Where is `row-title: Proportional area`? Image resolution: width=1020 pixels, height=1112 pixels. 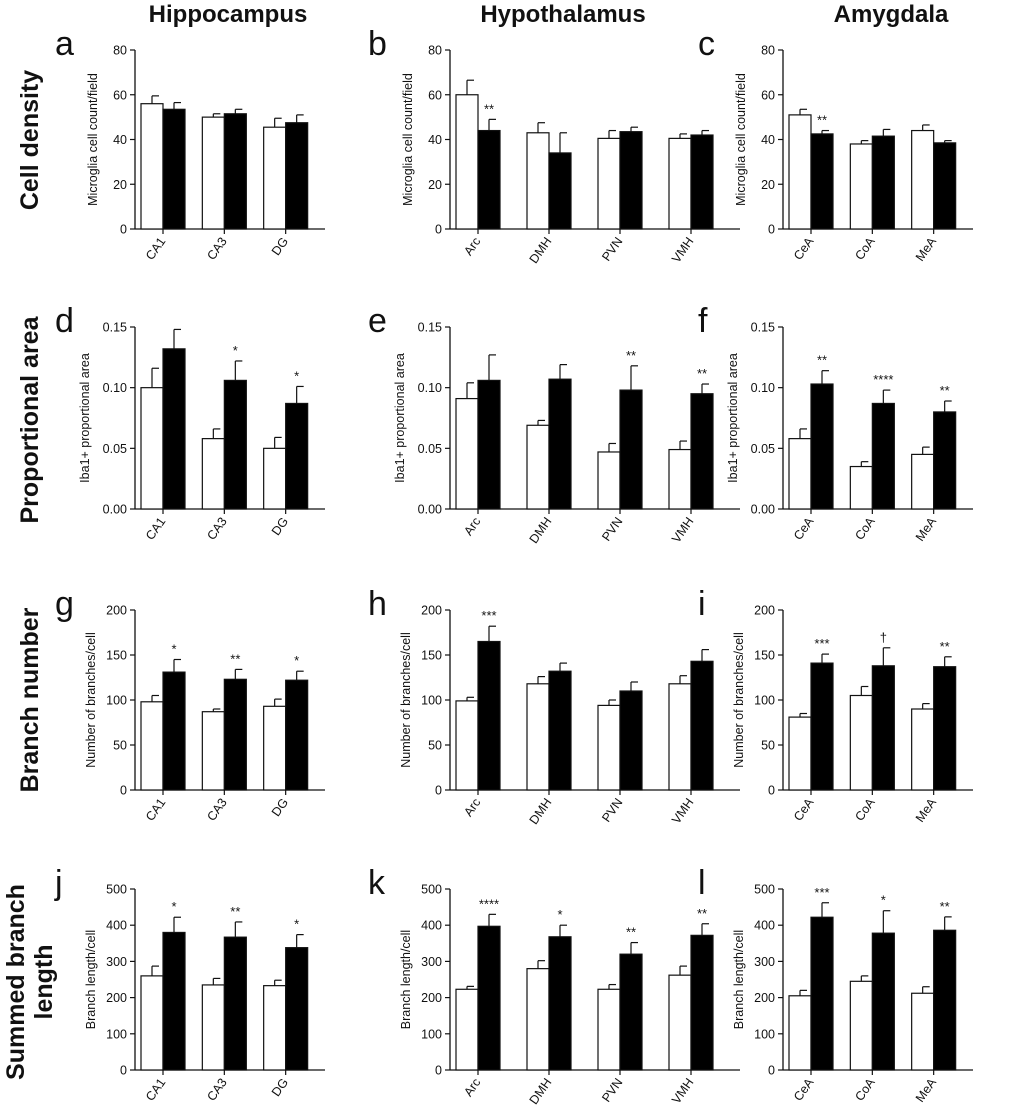 row-title: Proportional area is located at coordinates (30, 419).